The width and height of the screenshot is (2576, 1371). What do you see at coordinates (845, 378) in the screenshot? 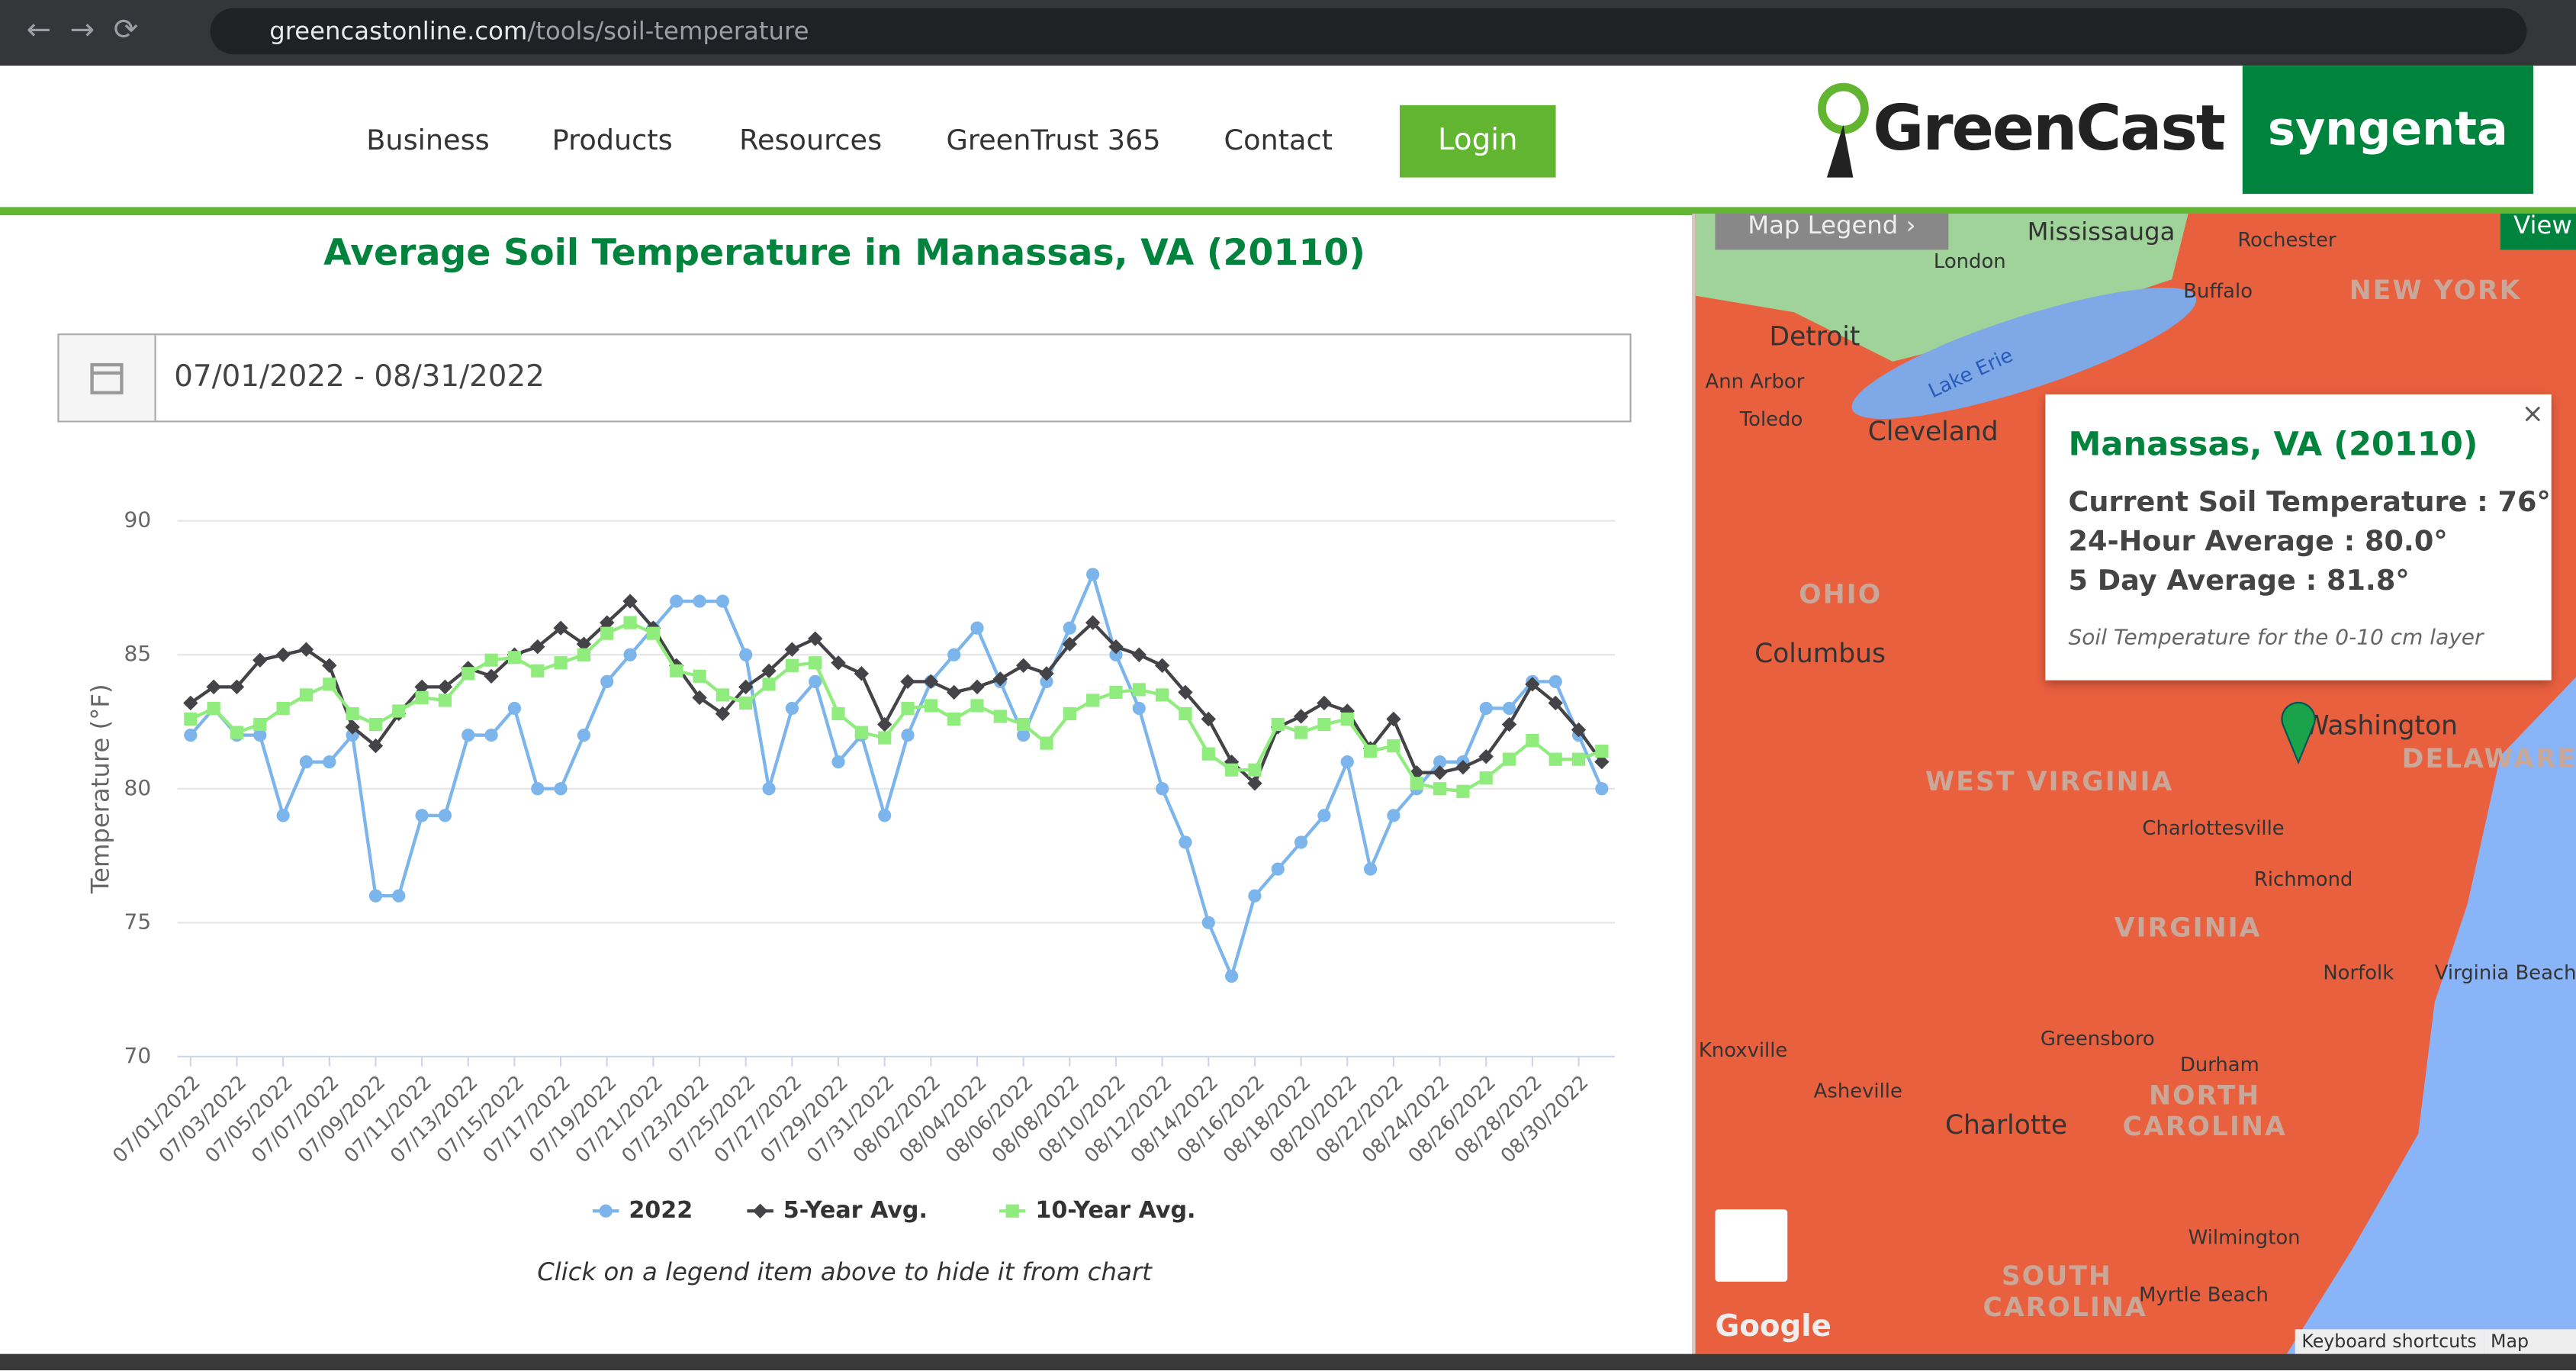
I see `date-picker: 07/01/2022 - 08/31/2022` at bounding box center [845, 378].